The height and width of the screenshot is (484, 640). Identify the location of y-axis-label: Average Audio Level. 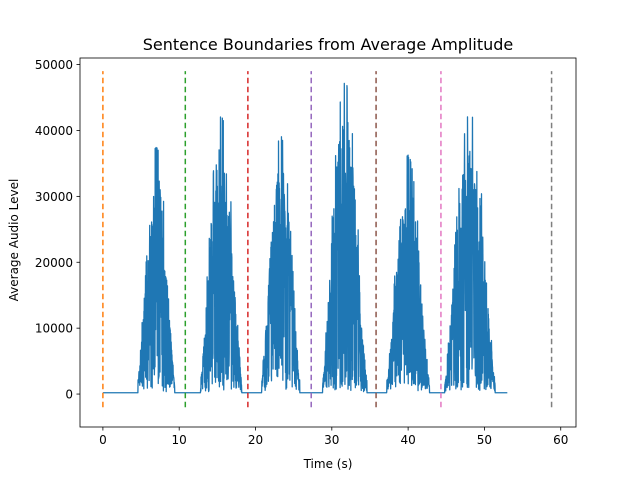
(14, 240).